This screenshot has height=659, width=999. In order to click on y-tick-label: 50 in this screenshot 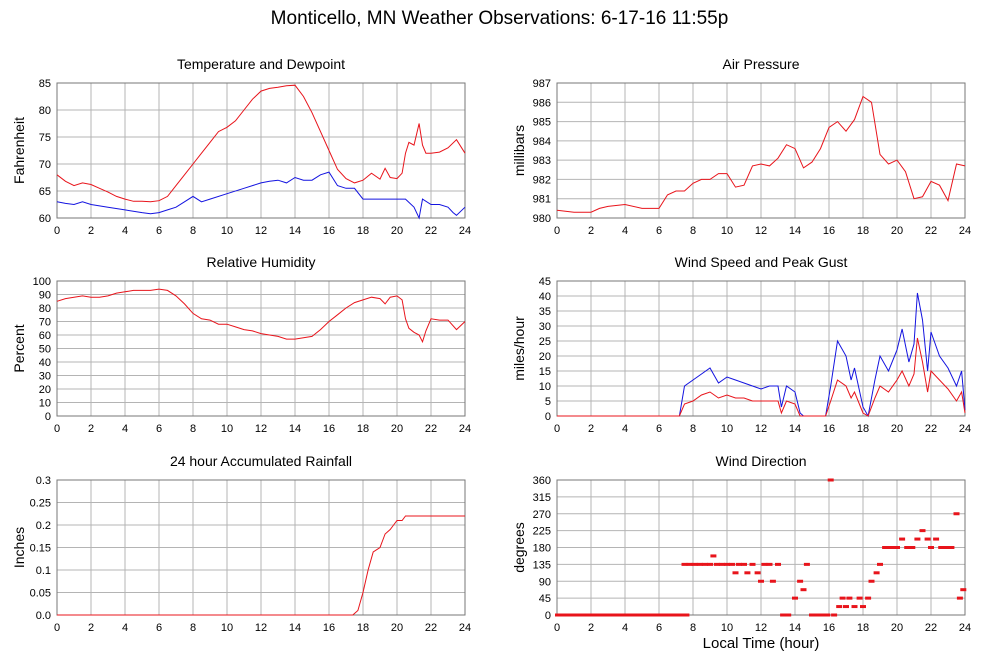, I will do `click(45, 350)`.